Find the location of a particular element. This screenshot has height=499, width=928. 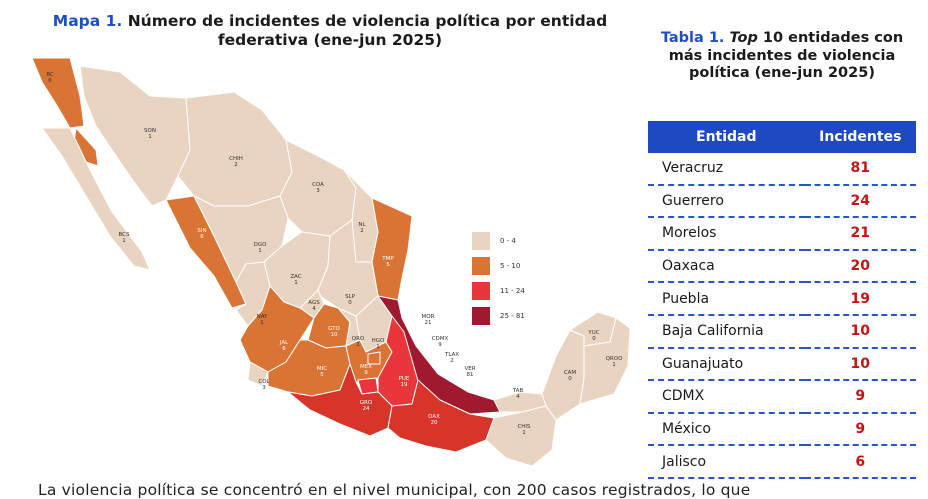

count-cell: 10 is located at coordinates (860, 364).